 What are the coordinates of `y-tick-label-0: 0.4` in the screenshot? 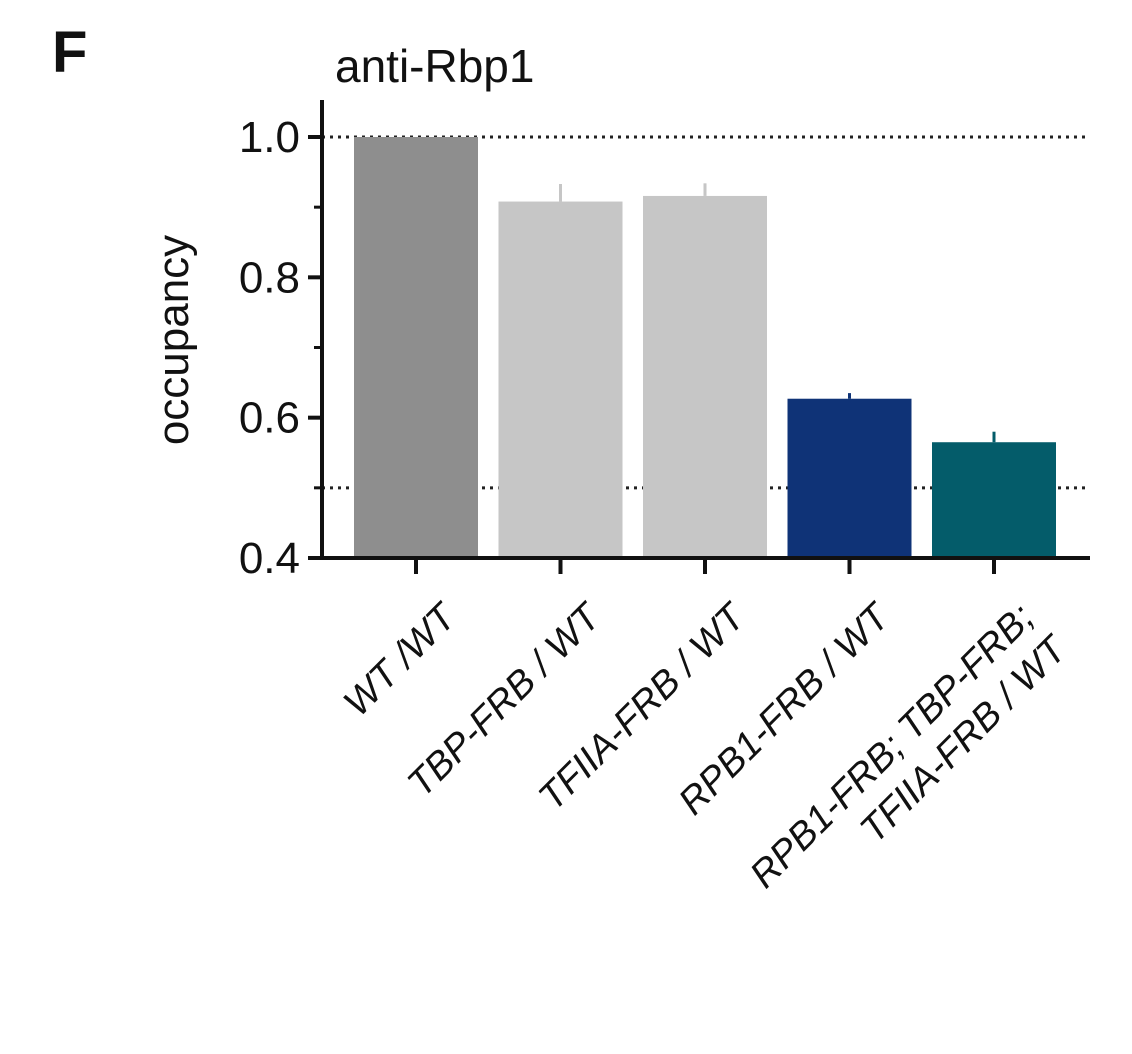 It's located at (269, 558).